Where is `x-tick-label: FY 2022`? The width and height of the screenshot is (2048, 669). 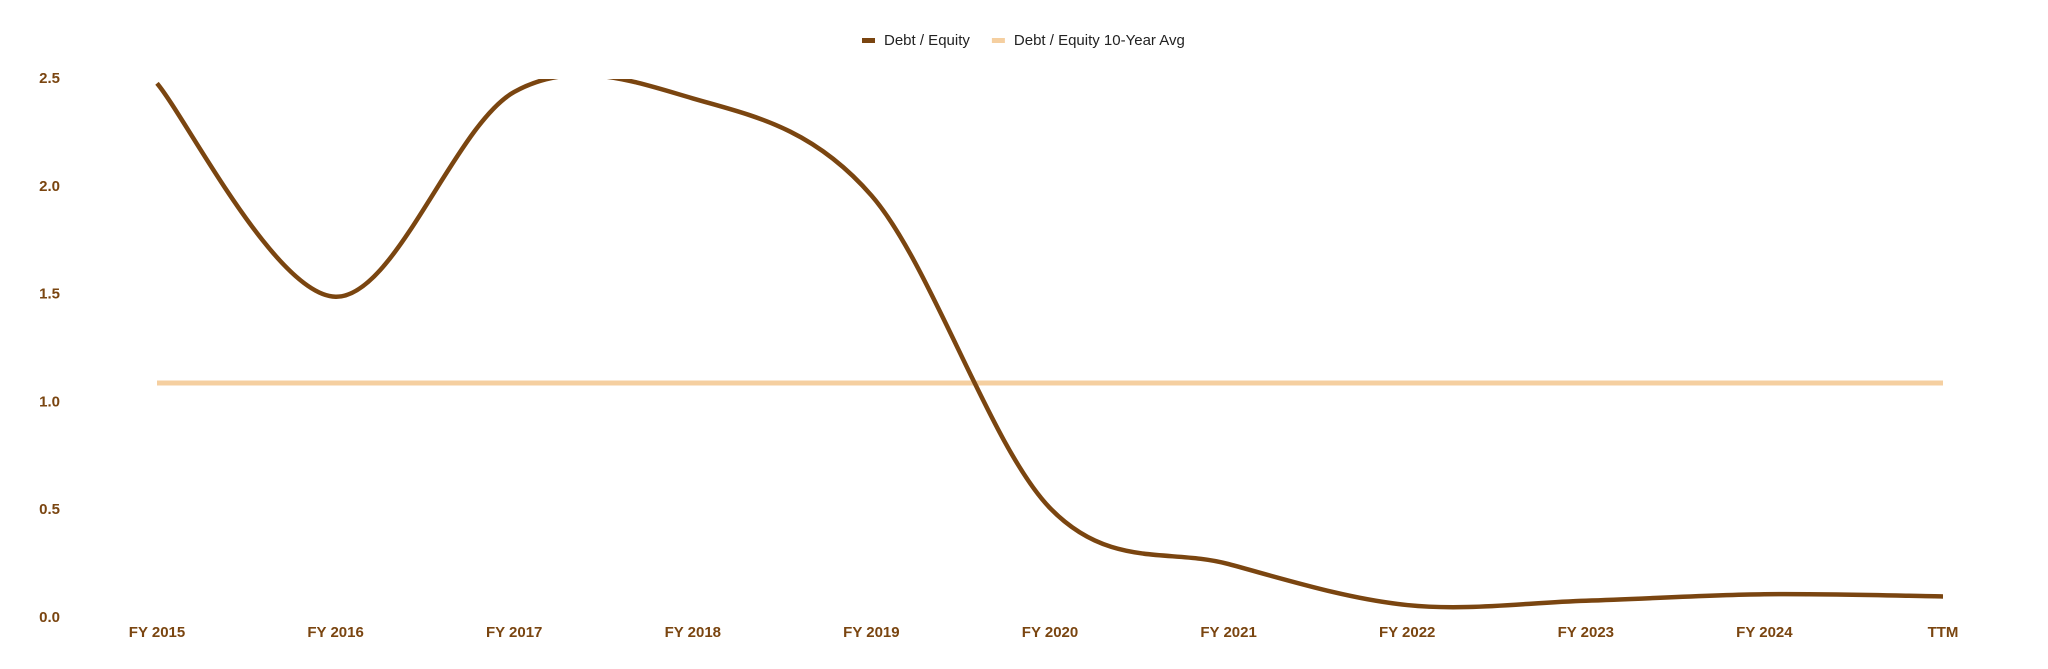 x-tick-label: FY 2022 is located at coordinates (1407, 632).